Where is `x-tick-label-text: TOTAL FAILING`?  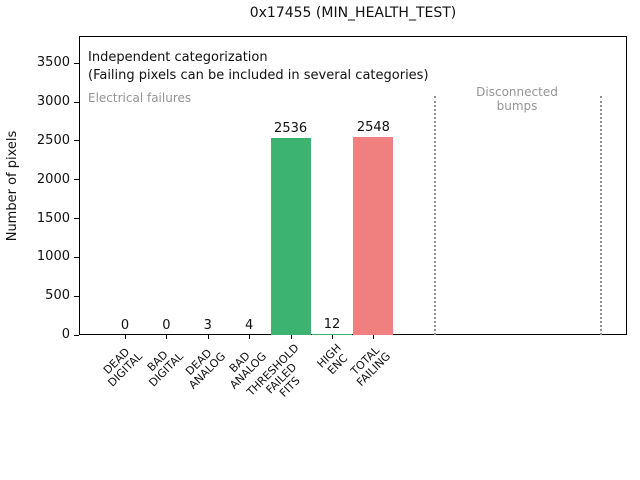
x-tick-label-text: TOTAL FAILING is located at coordinates (371, 366).